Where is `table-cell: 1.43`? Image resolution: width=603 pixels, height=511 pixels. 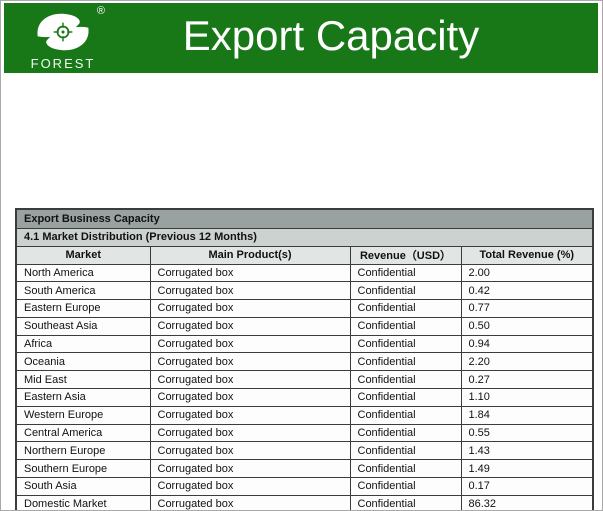
table-cell: 1.43 is located at coordinates (527, 451).